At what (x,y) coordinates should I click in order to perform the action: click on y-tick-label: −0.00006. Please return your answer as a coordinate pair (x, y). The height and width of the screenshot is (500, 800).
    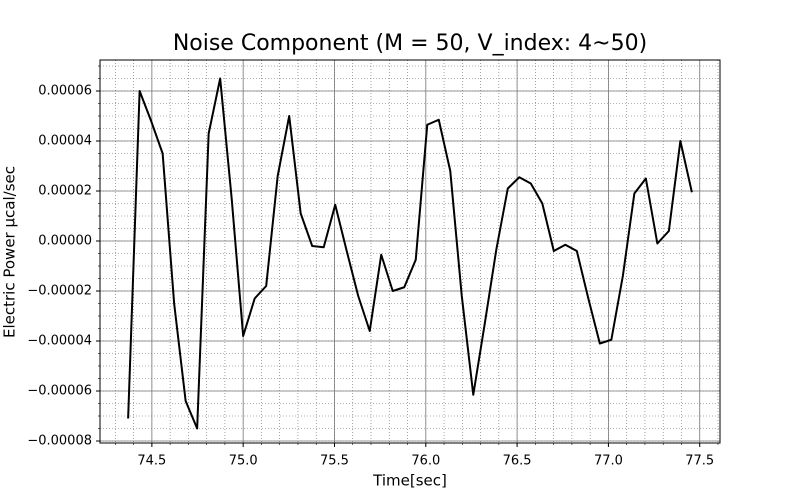
    Looking at the image, I should click on (59, 391).